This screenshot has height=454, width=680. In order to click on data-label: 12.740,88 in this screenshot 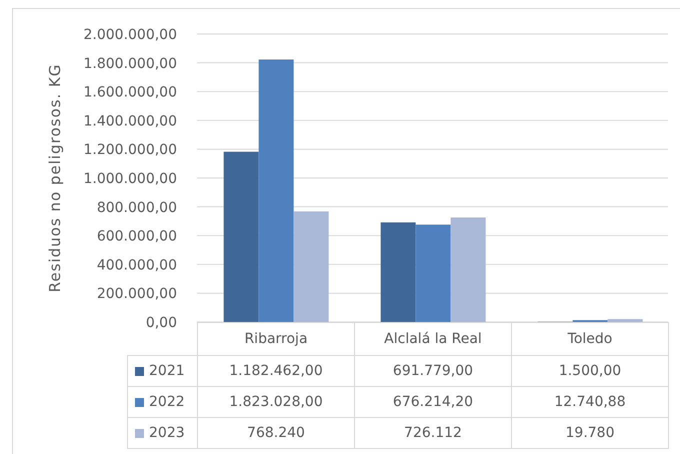, I will do `click(590, 402)`.